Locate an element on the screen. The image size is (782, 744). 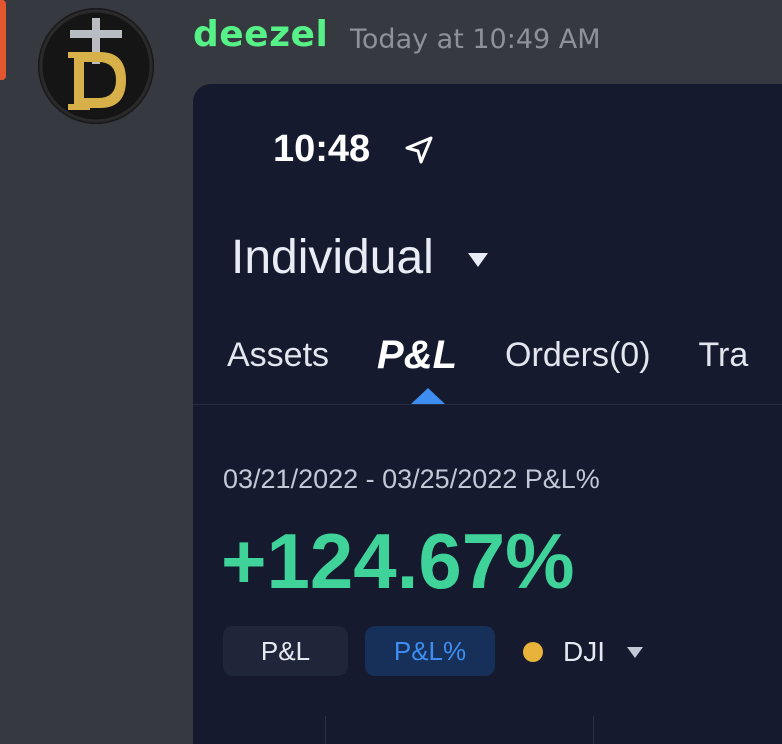
tab-trades: Tra is located at coordinates (723, 354).